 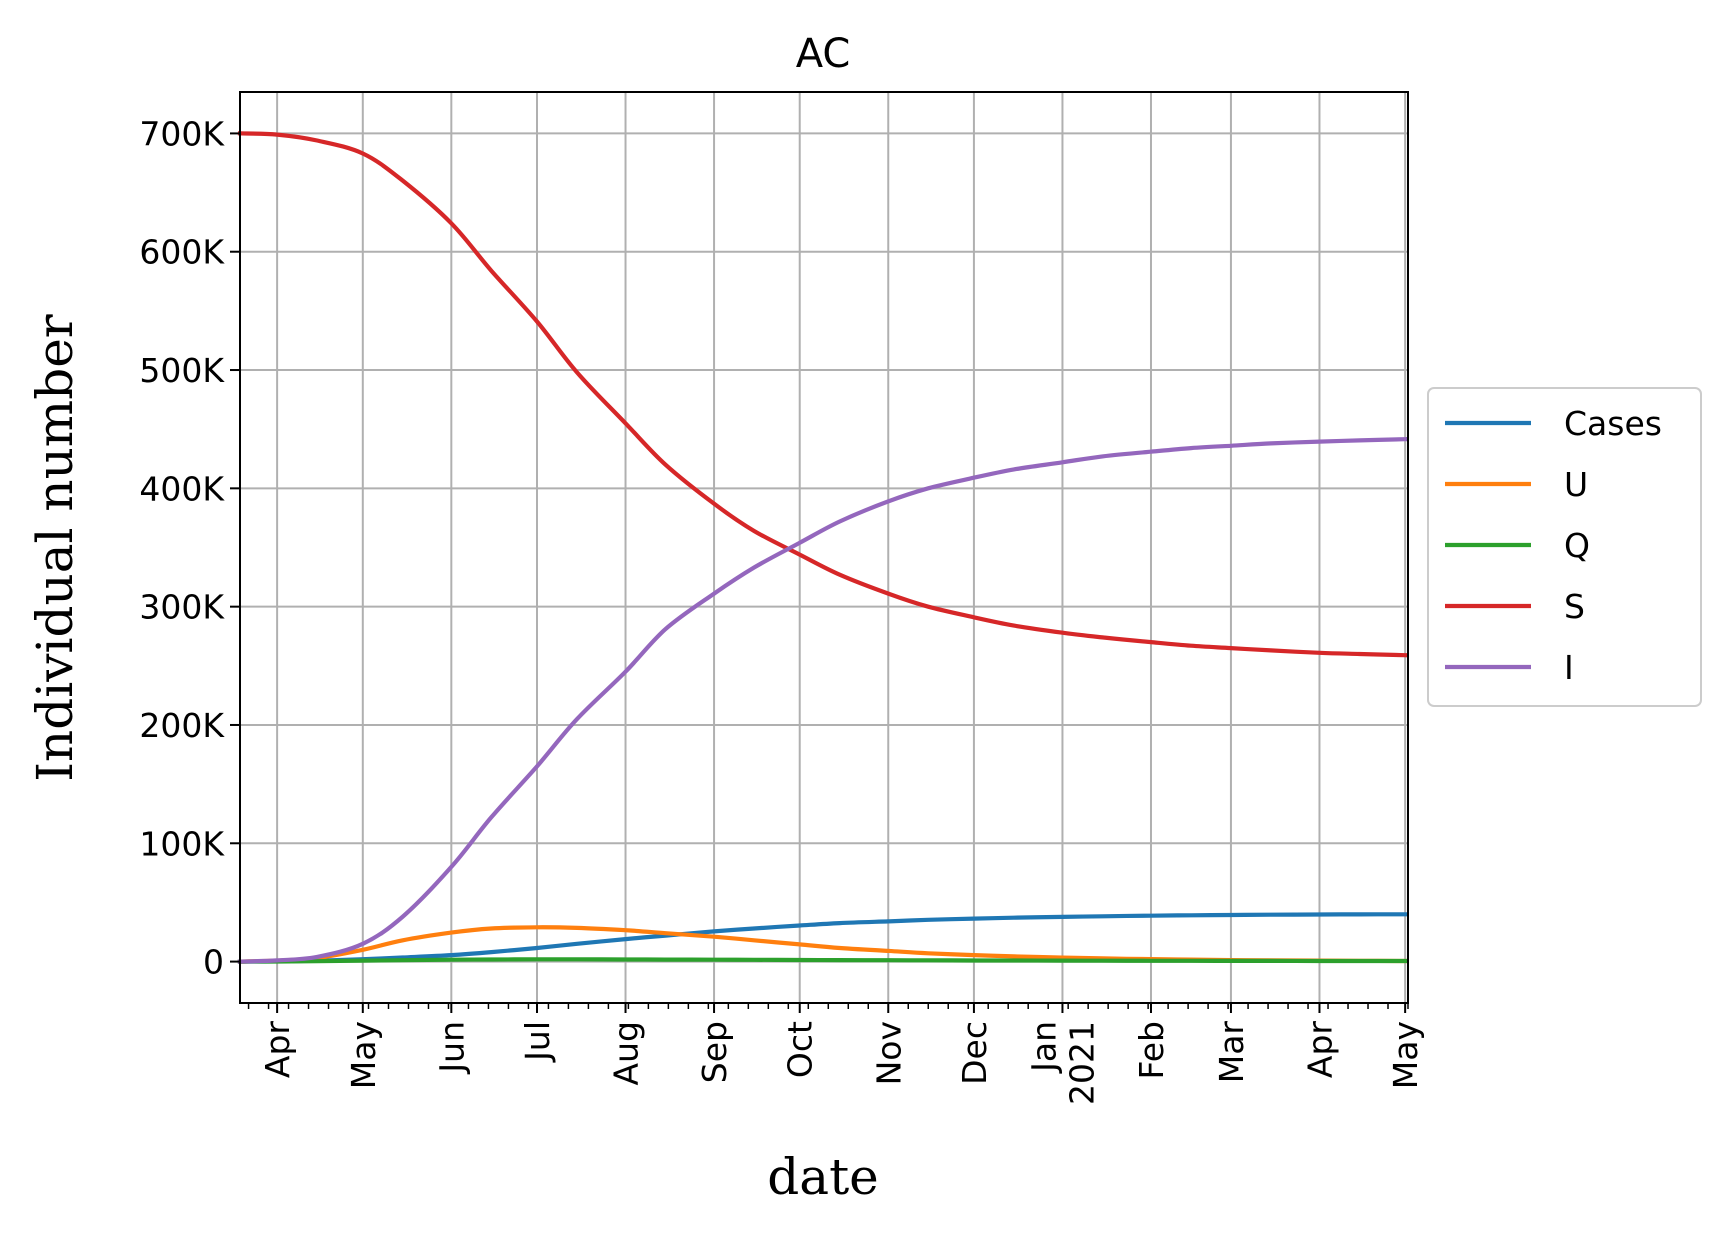 I want to click on chart-title: AC, so click(x=823, y=54).